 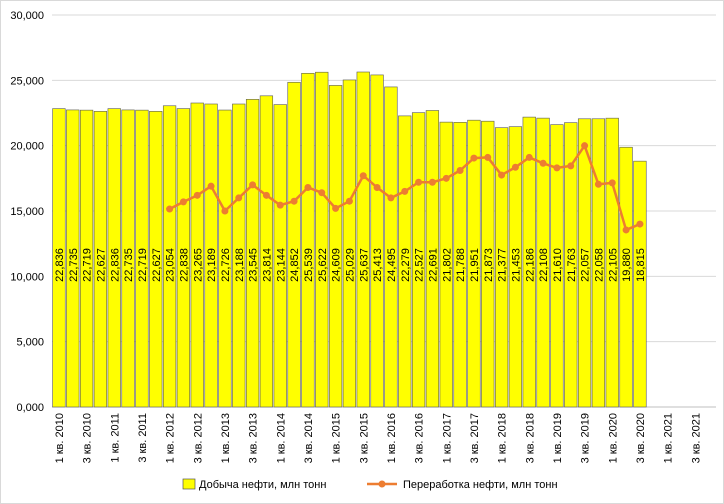 What do you see at coordinates (27, 212) in the screenshot?
I see `y-tick-label: 15,000` at bounding box center [27, 212].